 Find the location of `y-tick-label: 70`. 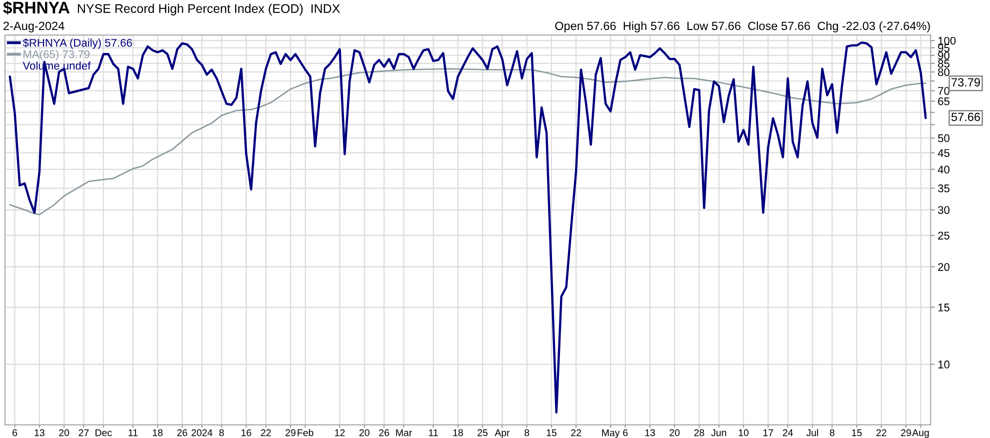

y-tick-label: 70 is located at coordinates (944, 90).